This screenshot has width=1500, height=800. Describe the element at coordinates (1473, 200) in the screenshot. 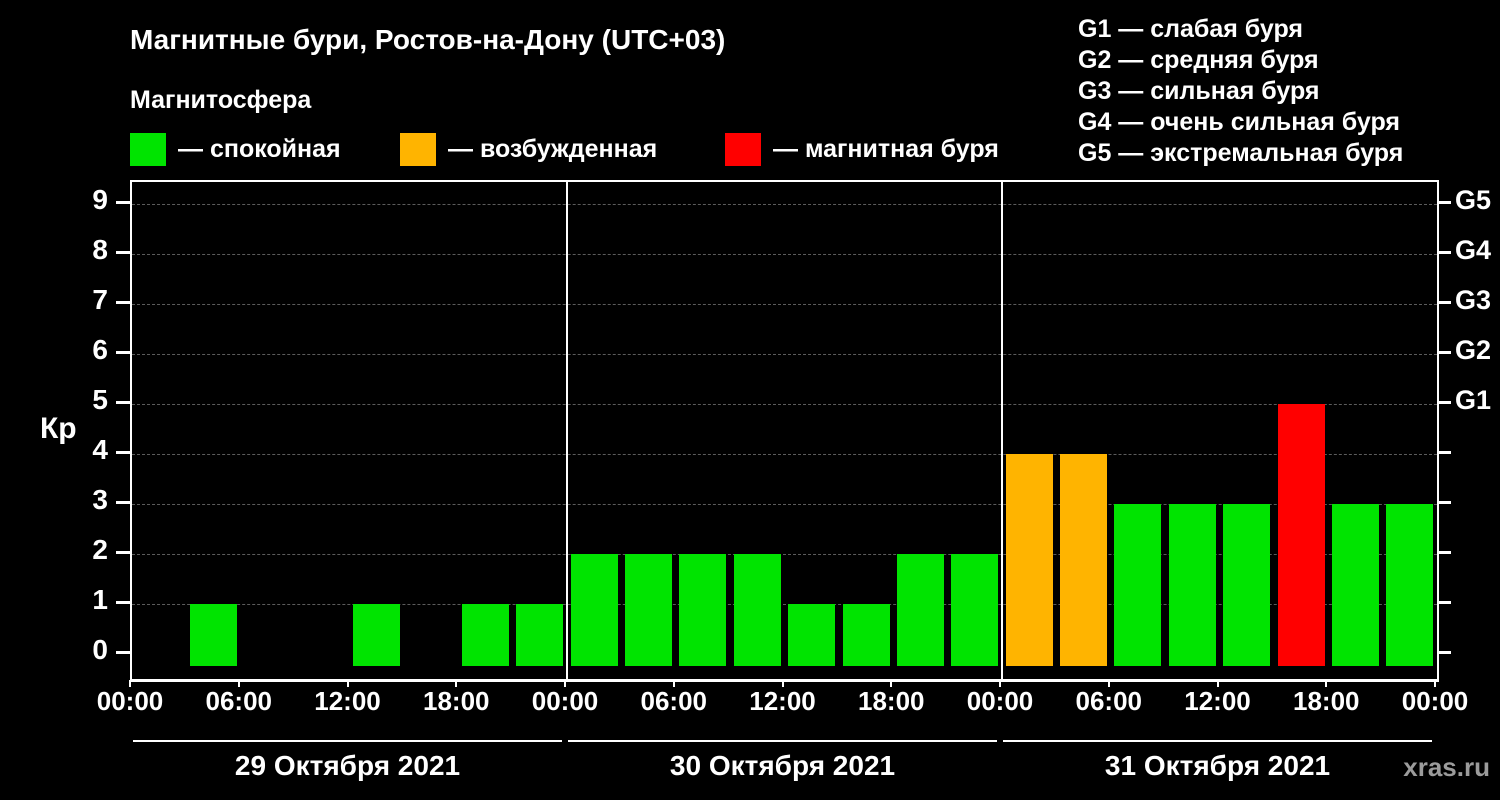

I see `g-scale-axis-label: G5` at that location.